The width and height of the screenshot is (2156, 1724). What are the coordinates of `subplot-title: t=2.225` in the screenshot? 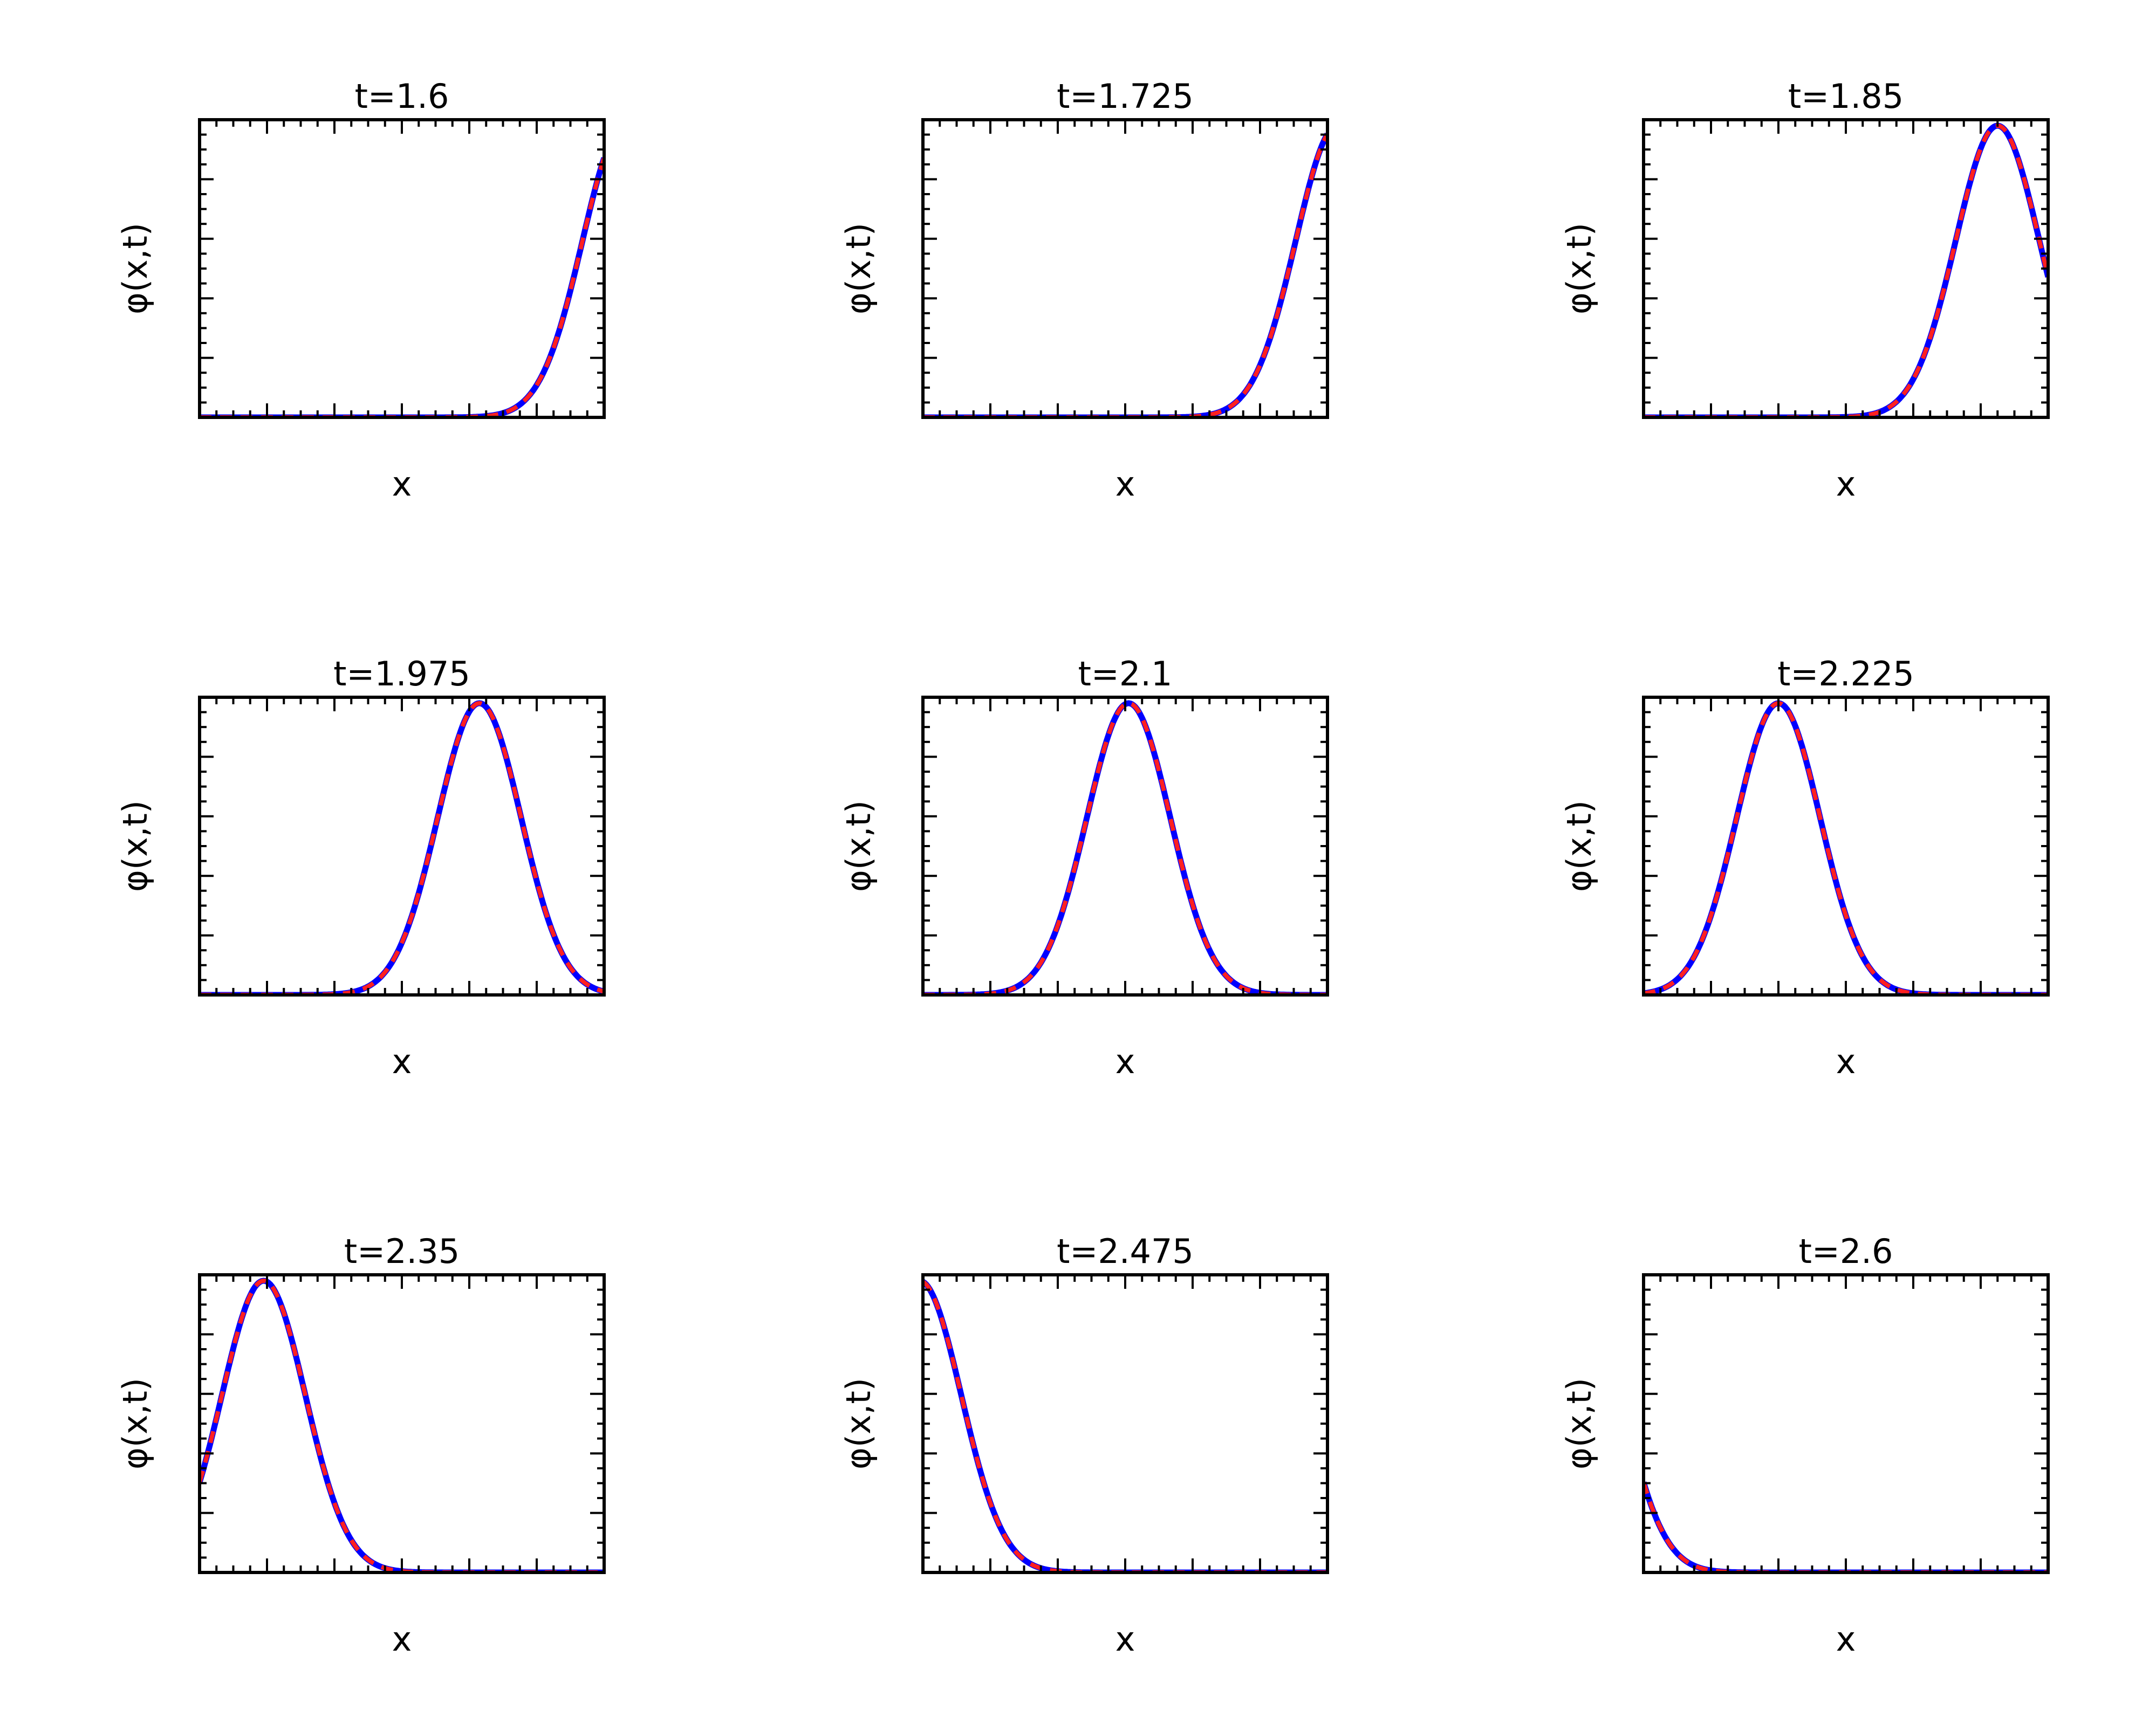 It's located at (1845, 673).